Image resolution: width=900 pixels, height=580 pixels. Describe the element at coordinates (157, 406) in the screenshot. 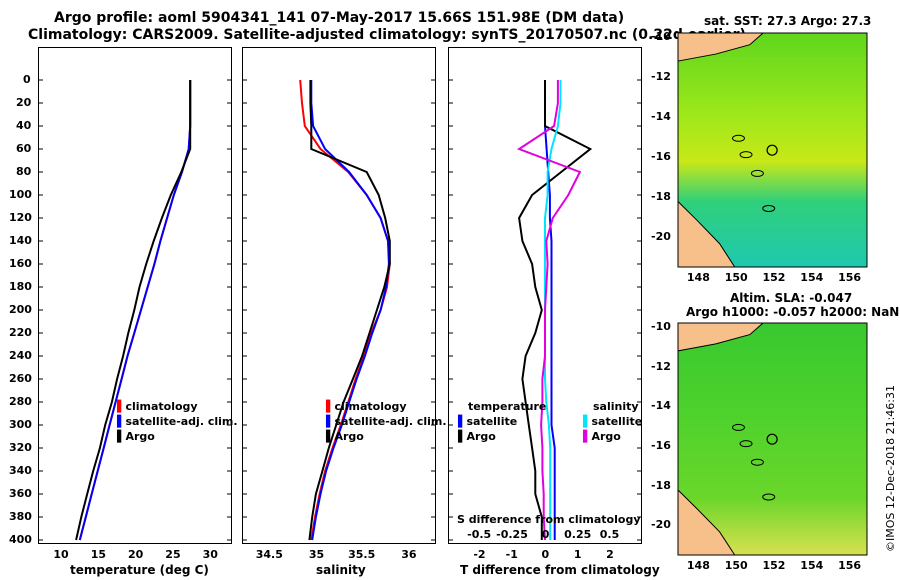

I see `temp-legend-climatology: ▌climatology` at that location.